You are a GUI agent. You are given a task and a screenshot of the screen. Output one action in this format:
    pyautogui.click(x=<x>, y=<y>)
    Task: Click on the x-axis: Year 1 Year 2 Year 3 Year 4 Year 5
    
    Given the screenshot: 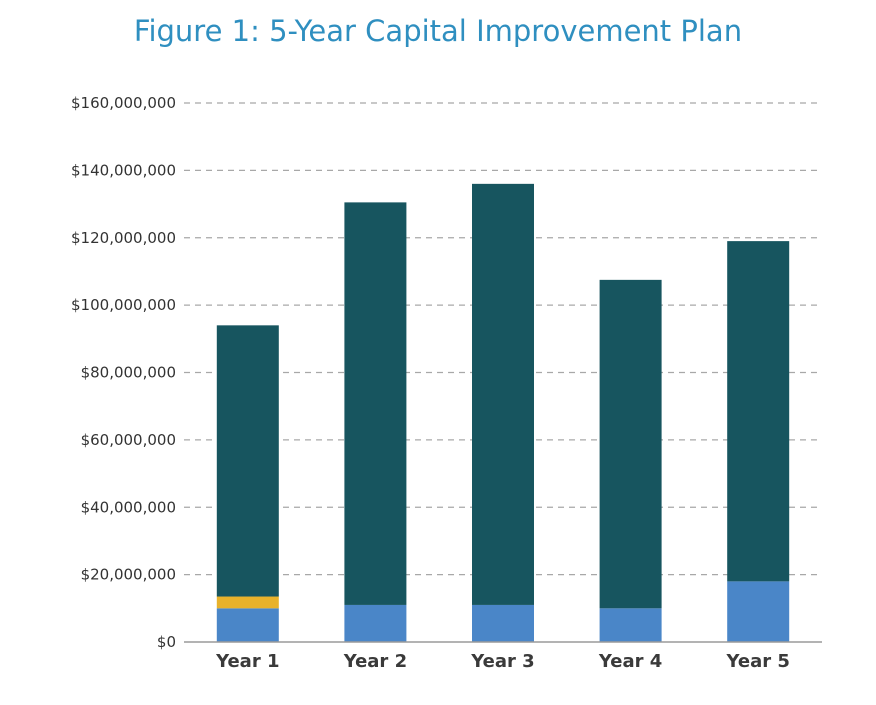 What is the action you would take?
    pyautogui.click(x=502, y=661)
    